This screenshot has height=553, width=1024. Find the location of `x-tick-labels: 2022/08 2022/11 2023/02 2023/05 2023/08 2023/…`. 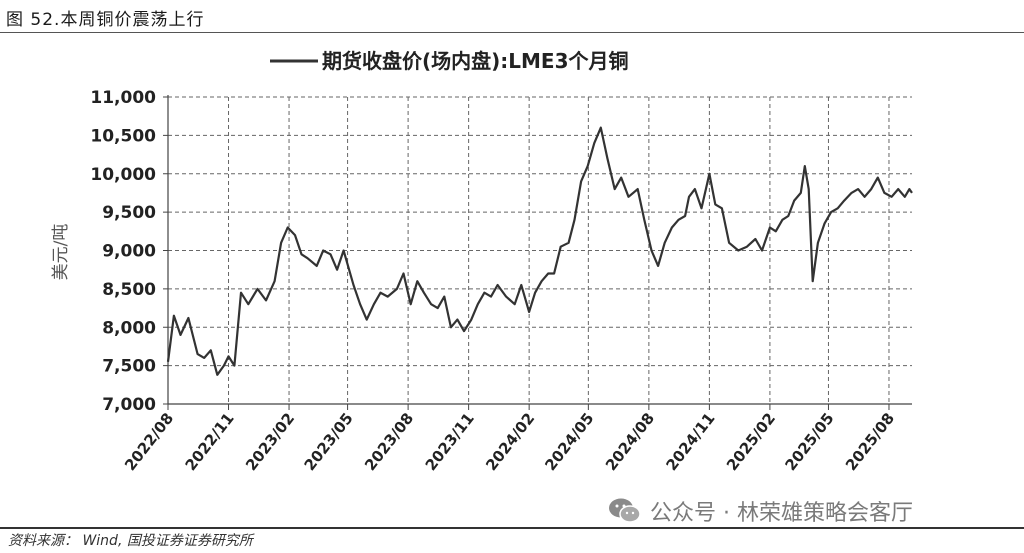

x-tick-labels: 2022/08 2022/11 2023/02 2023/05 2023/08 2023/… is located at coordinates (509, 441).